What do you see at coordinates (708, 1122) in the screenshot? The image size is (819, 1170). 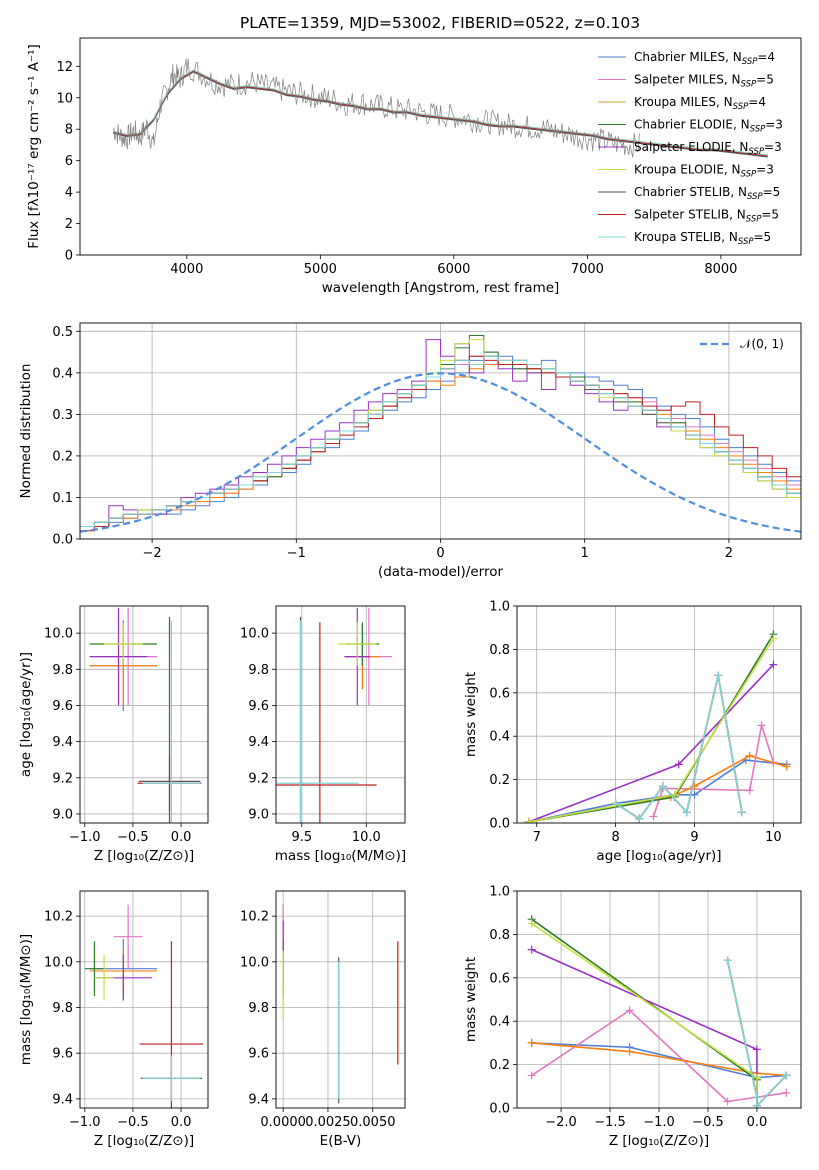 I see `mass-weight-vs-z-xtick-label: −0.5` at bounding box center [708, 1122].